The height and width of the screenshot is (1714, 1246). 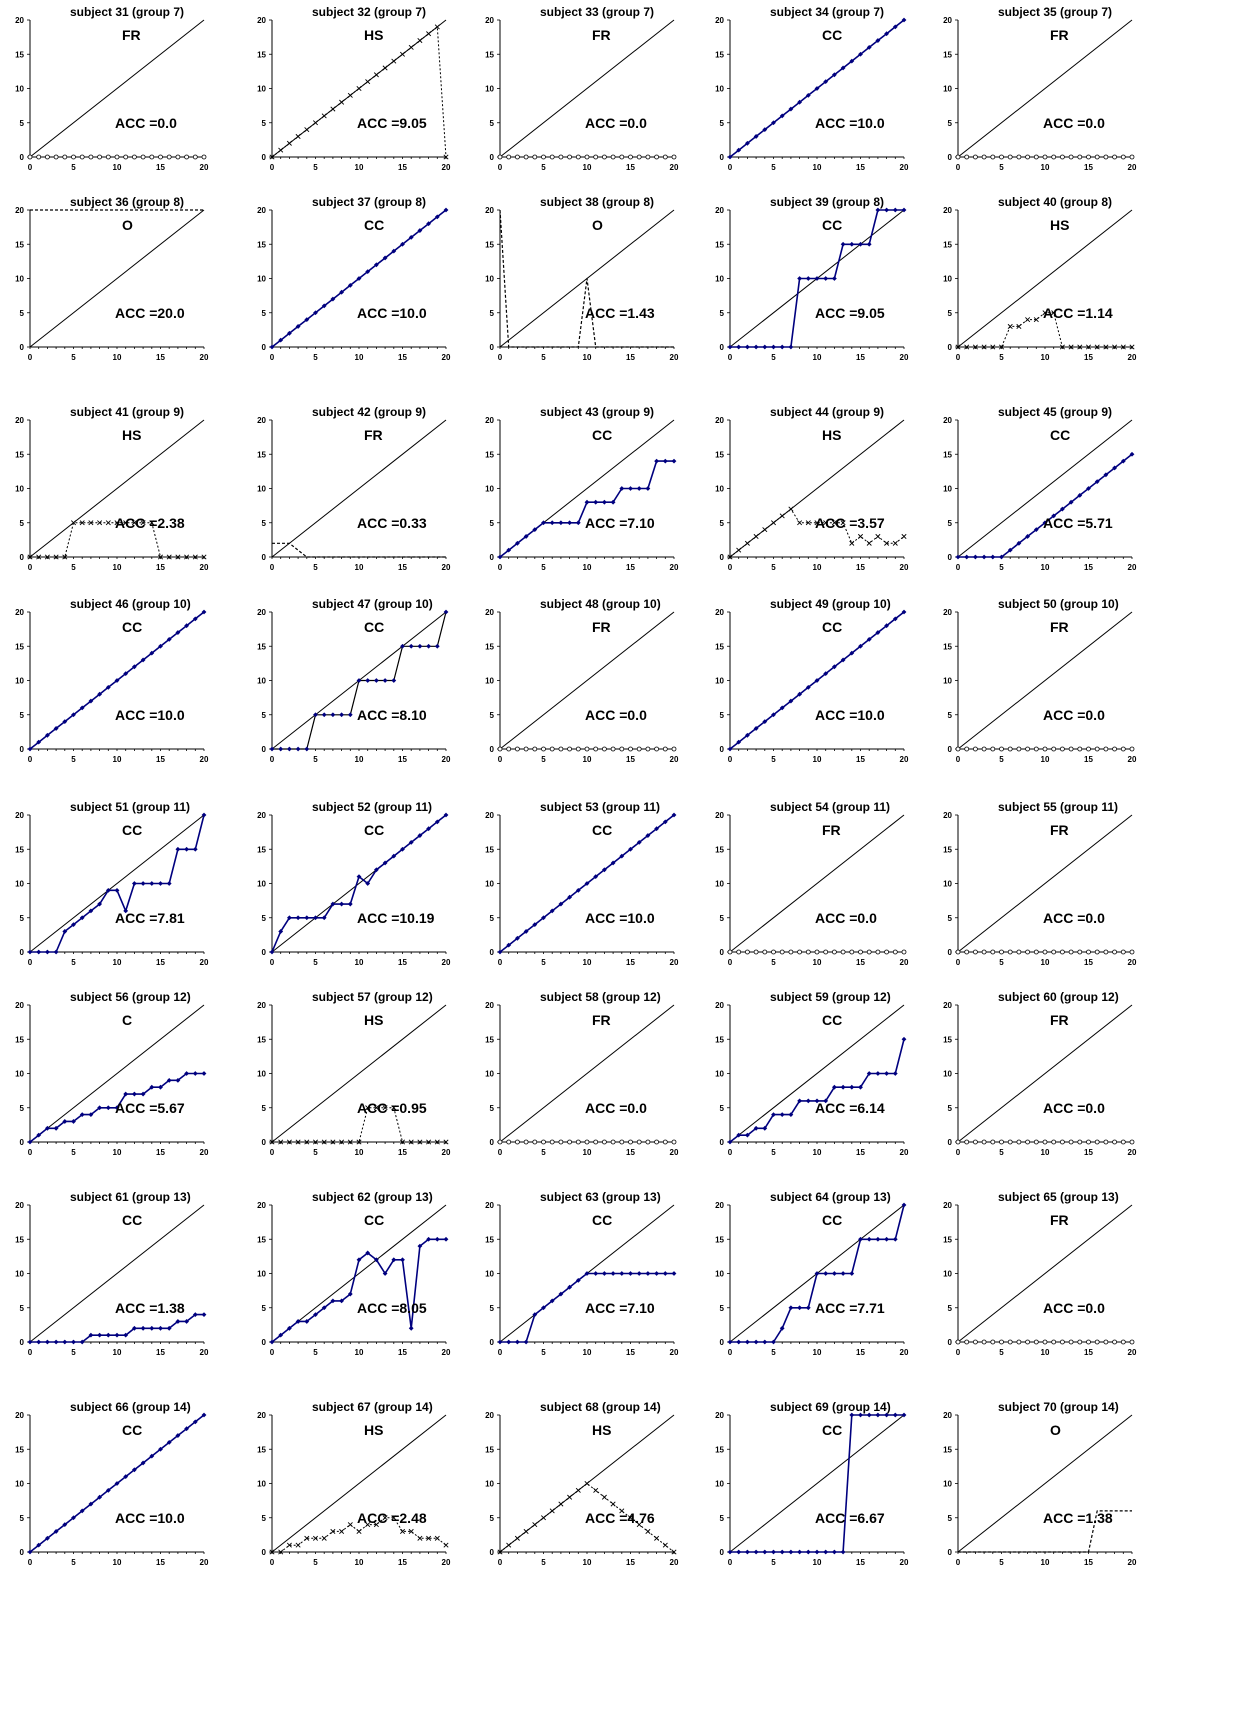 I want to click on chart-title: subject 58 (group 12), so click(x=600, y=997).